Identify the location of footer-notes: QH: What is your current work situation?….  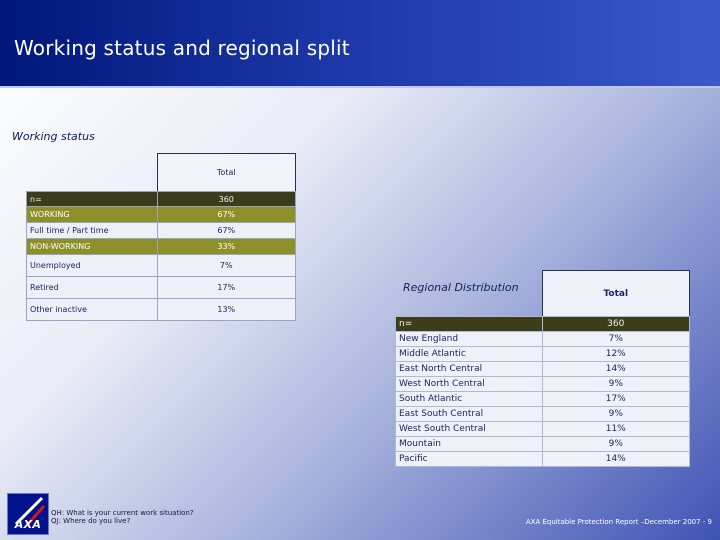
(122, 517).